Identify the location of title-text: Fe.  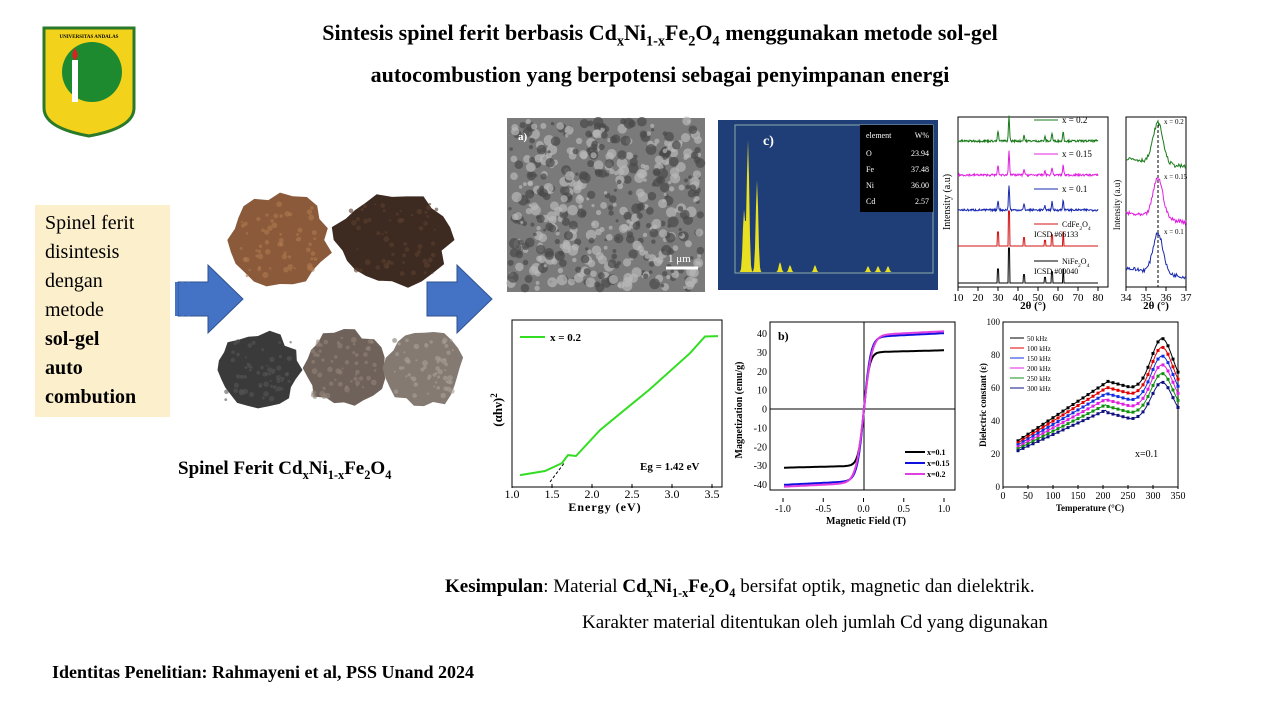
(677, 32).